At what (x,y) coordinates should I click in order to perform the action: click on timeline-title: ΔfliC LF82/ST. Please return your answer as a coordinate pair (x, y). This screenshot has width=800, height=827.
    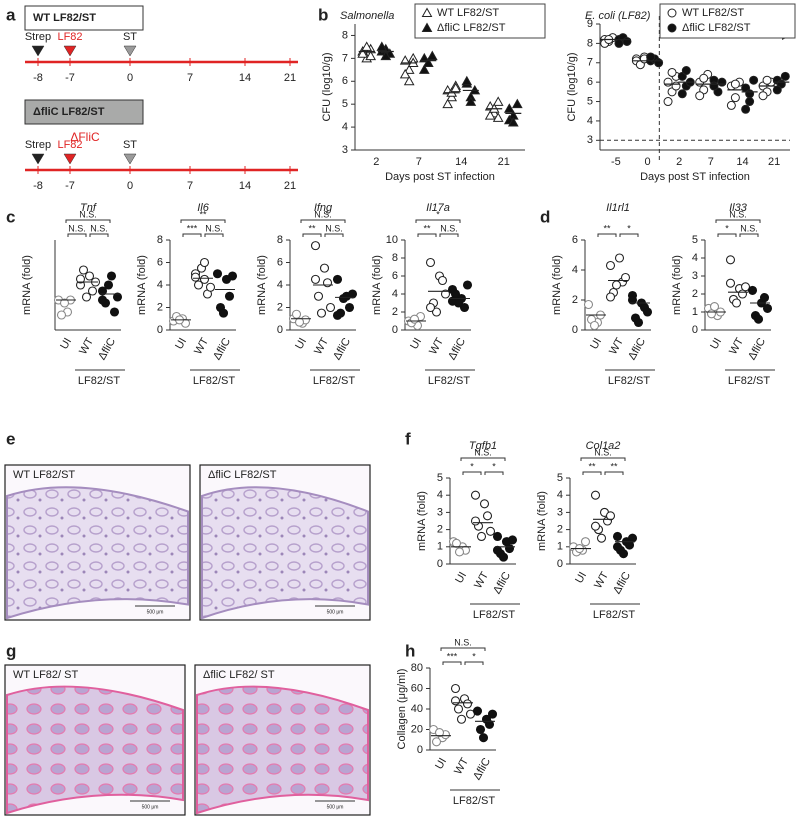
    Looking at the image, I should click on (69, 112).